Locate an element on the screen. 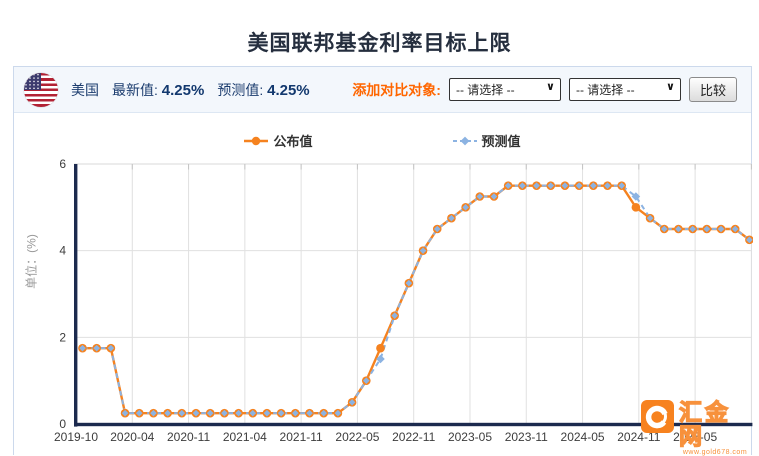 Image resolution: width=759 pixels, height=456 pixels. y-axis-tick-label: 6 is located at coordinates (62, 164).